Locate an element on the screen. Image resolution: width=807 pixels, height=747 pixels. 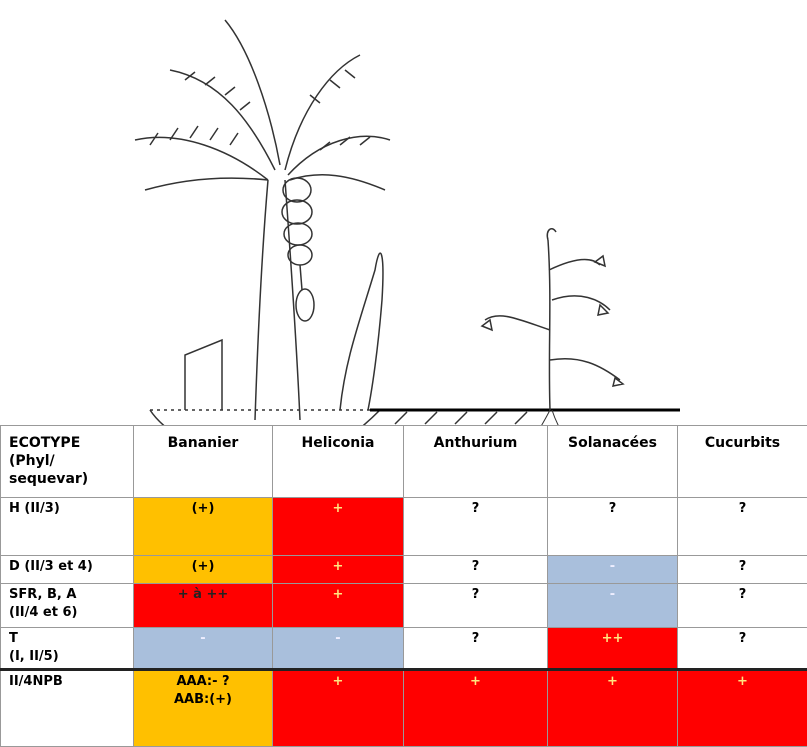
header-cell: Bananier is located at coordinates (203, 462).